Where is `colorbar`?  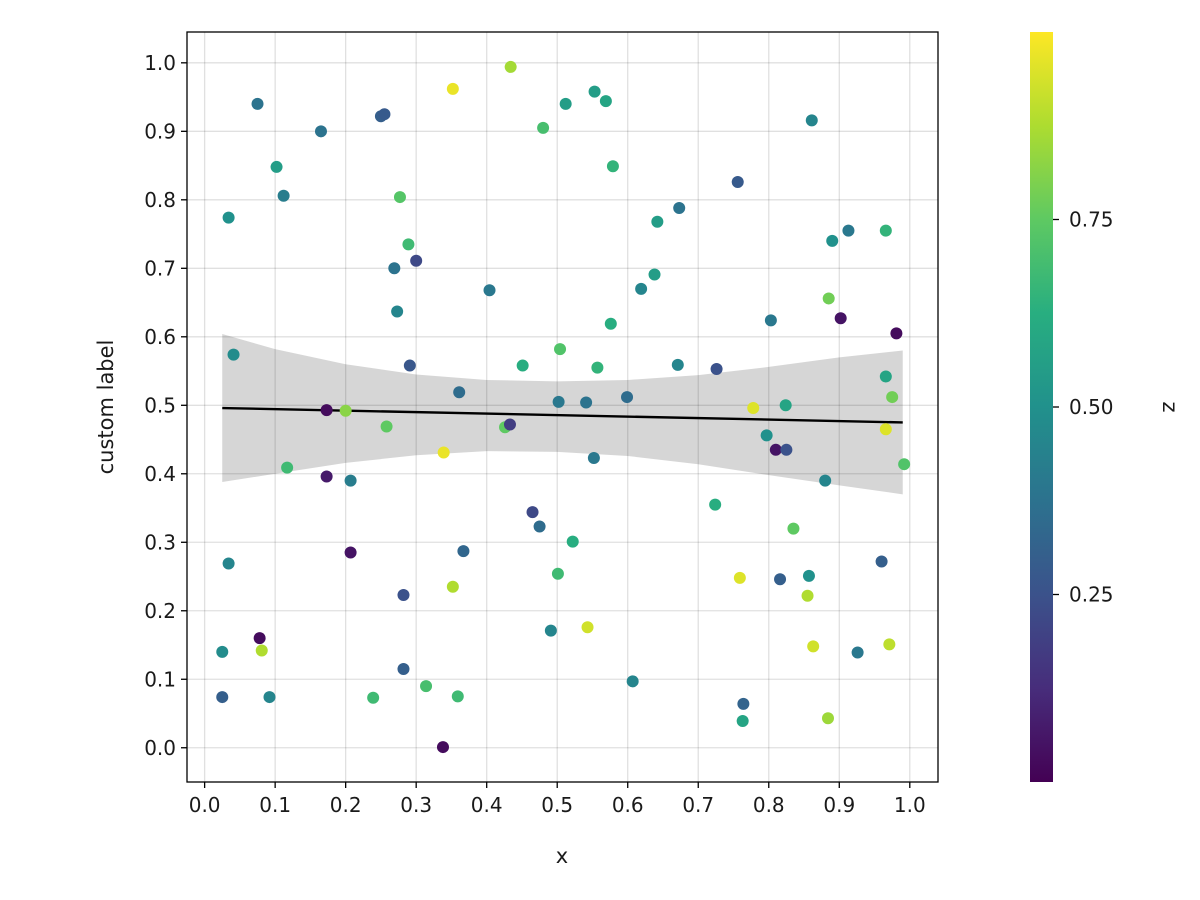 colorbar is located at coordinates (1041, 407).